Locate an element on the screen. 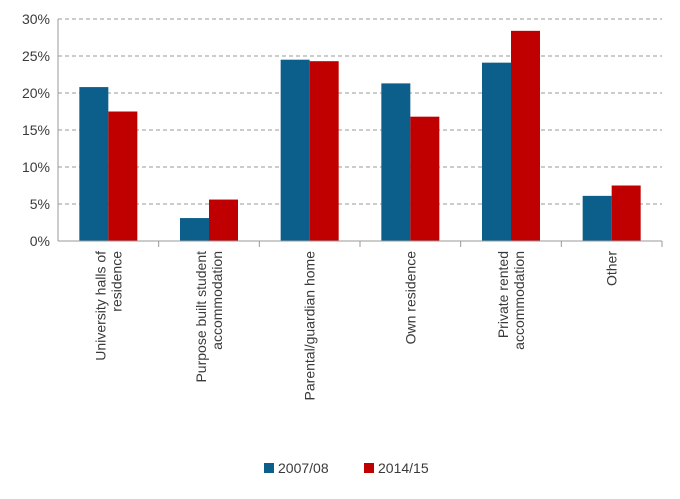 The height and width of the screenshot is (499, 680). category-label: Other is located at coordinates (612, 268).